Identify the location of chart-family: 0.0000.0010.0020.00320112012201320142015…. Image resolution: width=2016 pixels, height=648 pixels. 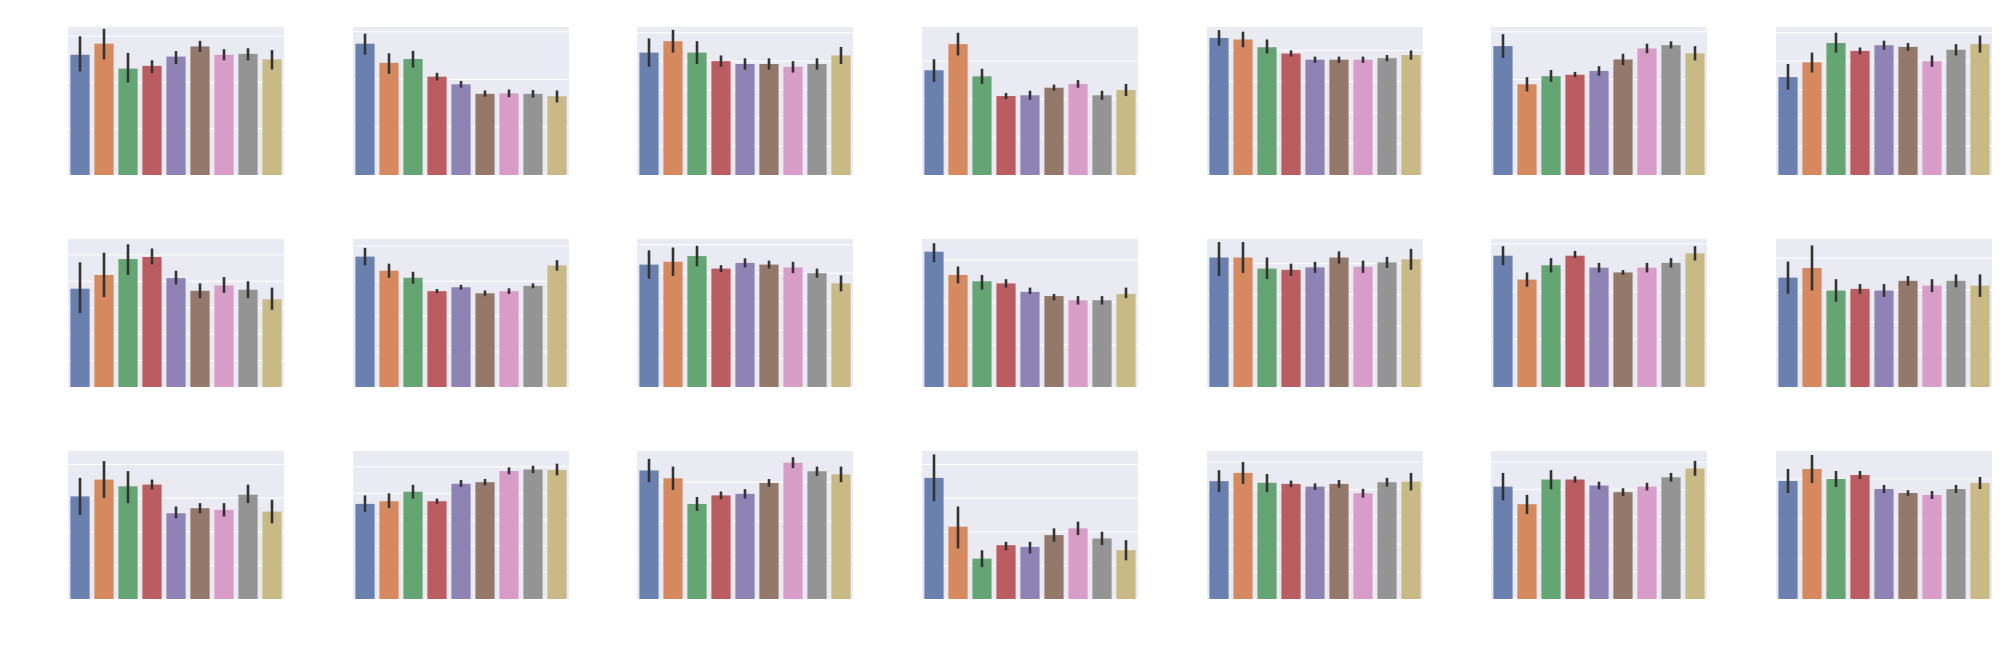
(1030, 101).